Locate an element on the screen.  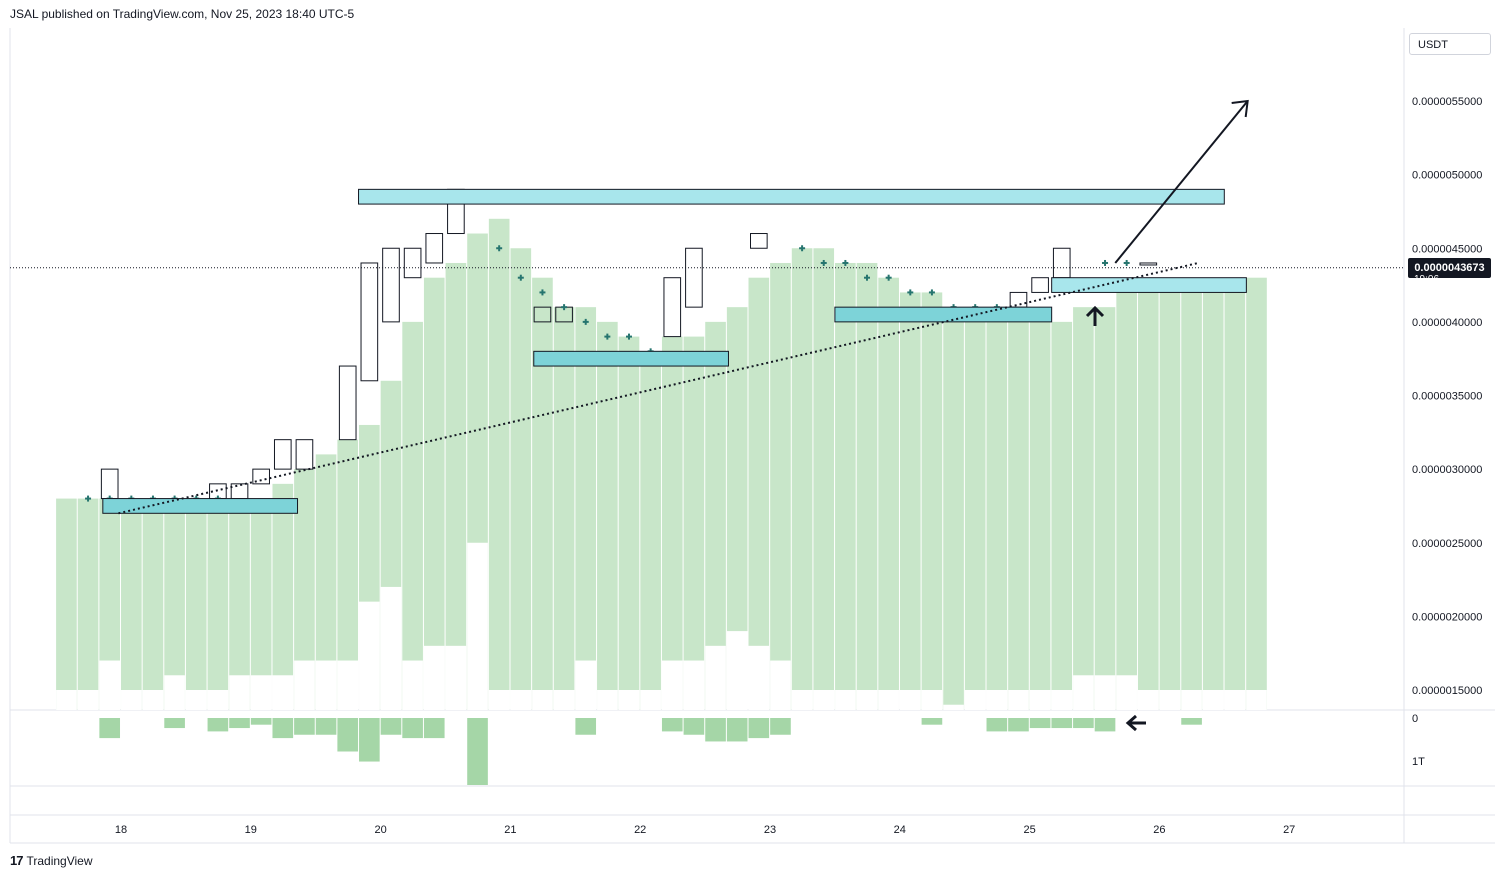
date-tick: 25 is located at coordinates (1029, 830).